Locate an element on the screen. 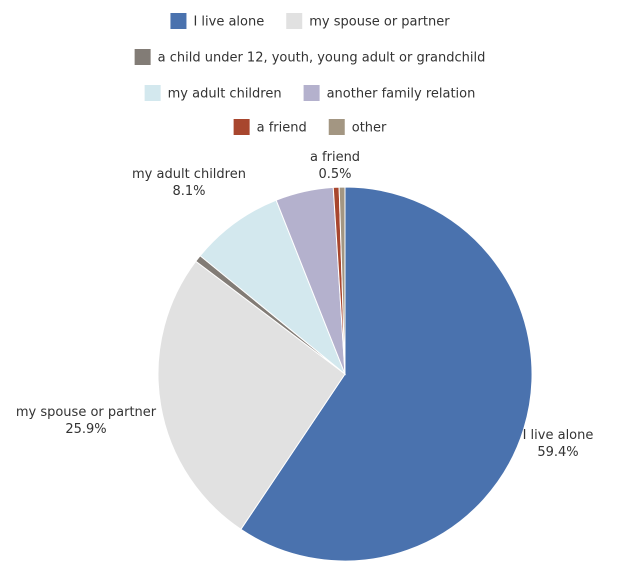  pie-slice-my-spouse-or-partner is located at coordinates (251, 395).